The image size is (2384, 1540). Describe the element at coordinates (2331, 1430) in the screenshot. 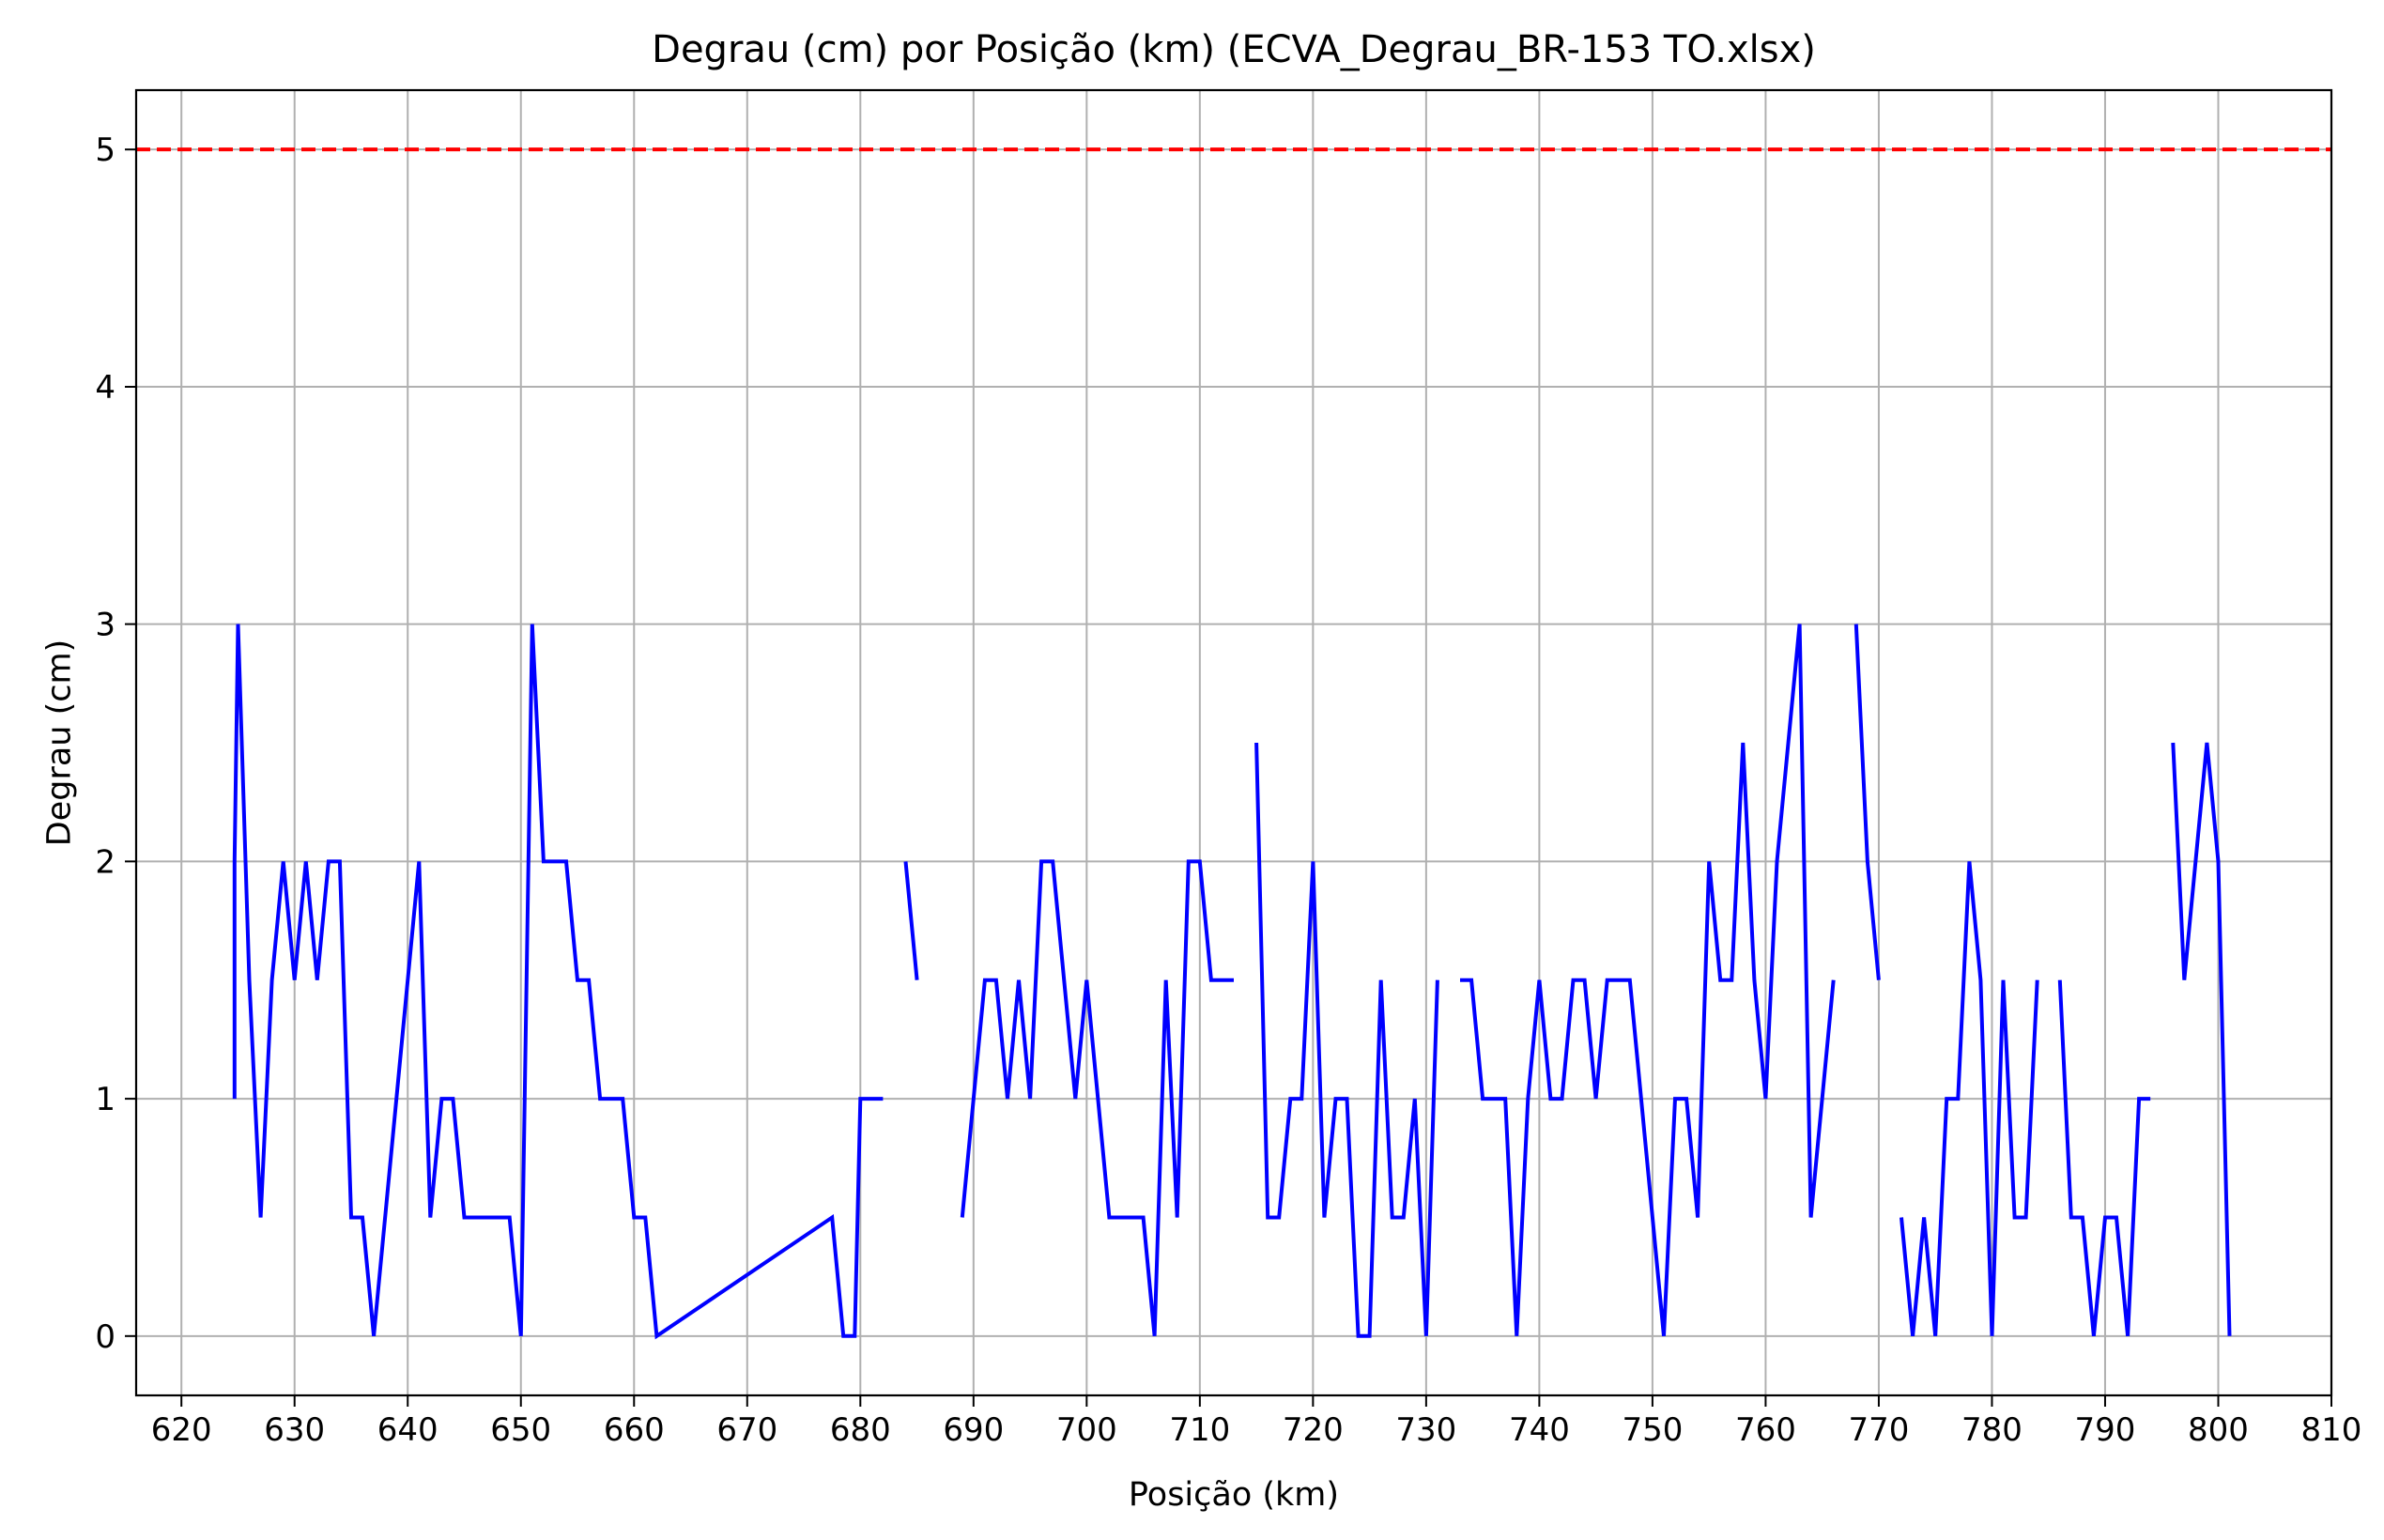

I see `x-tick-label: 810` at that location.